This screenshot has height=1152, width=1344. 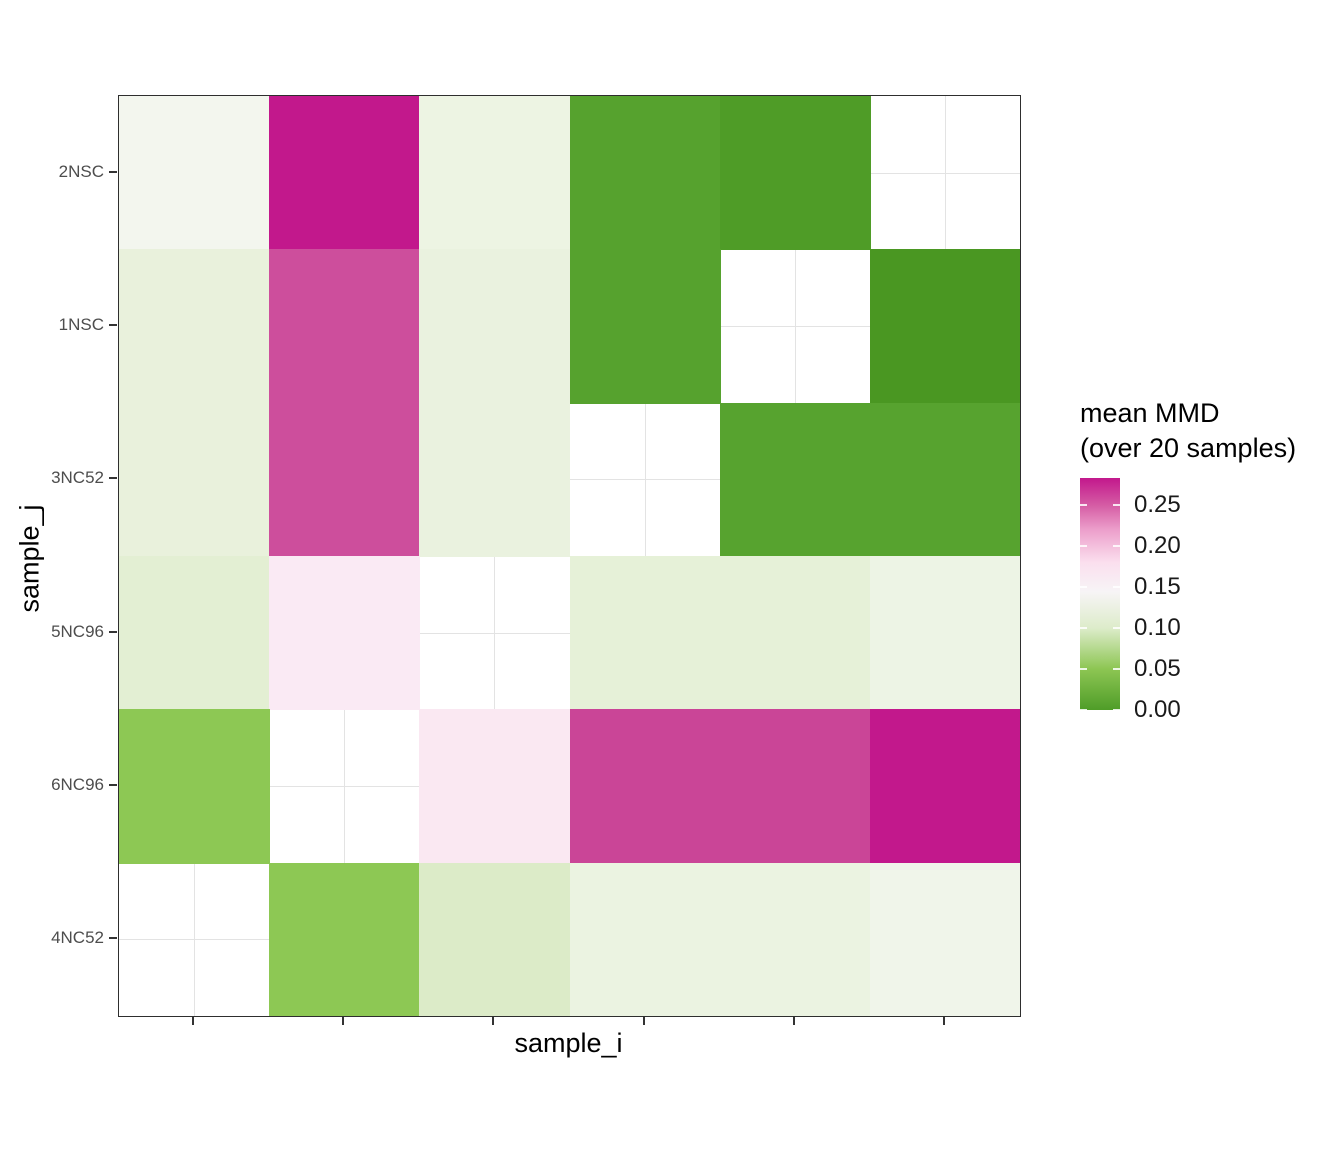 I want to click on x-axis-title: sample_i, so click(x=568, y=1043).